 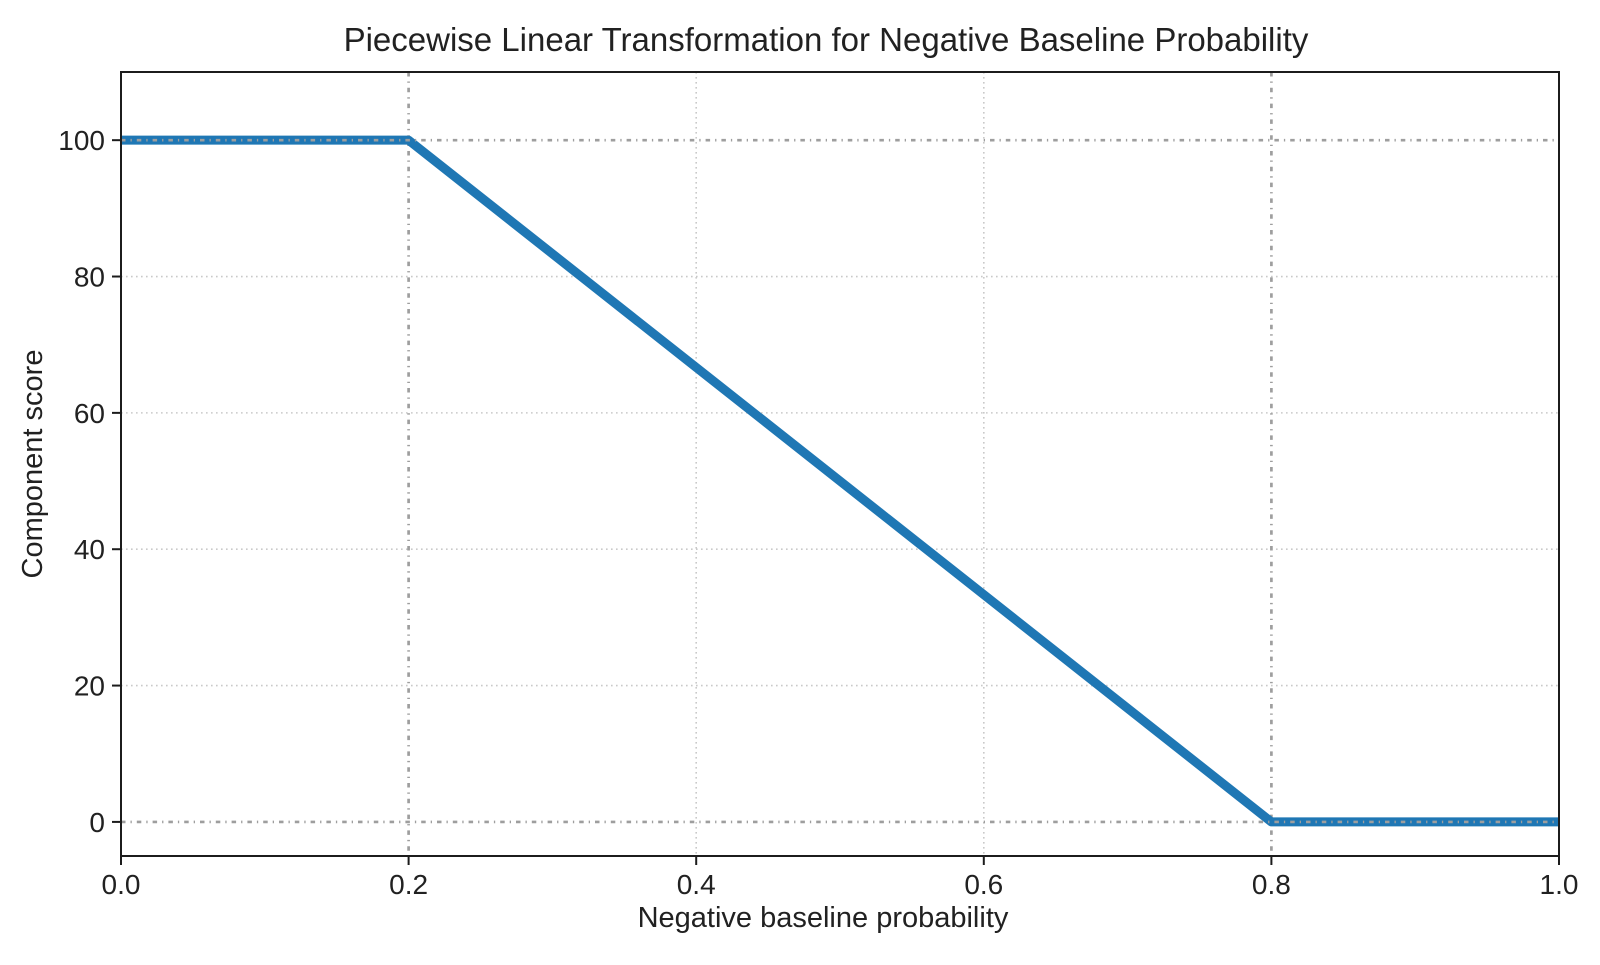 What do you see at coordinates (408, 884) in the screenshot?
I see `x-tick-label: 0.2` at bounding box center [408, 884].